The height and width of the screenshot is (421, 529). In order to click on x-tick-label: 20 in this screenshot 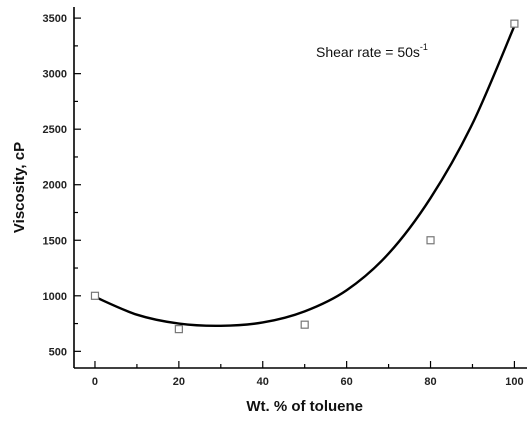, I will do `click(179, 382)`.